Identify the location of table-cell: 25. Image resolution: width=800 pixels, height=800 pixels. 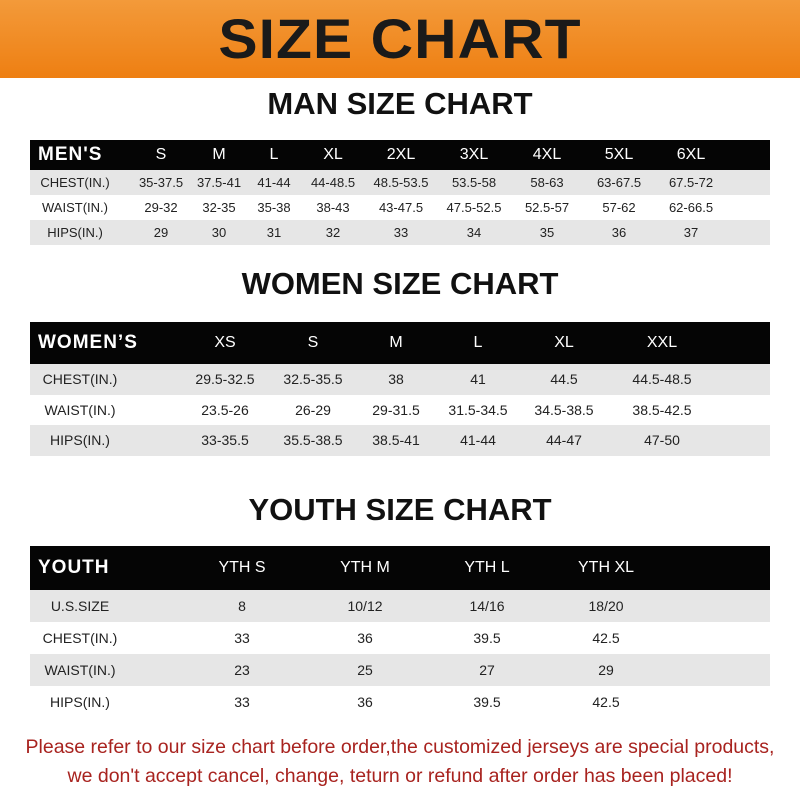
(365, 670).